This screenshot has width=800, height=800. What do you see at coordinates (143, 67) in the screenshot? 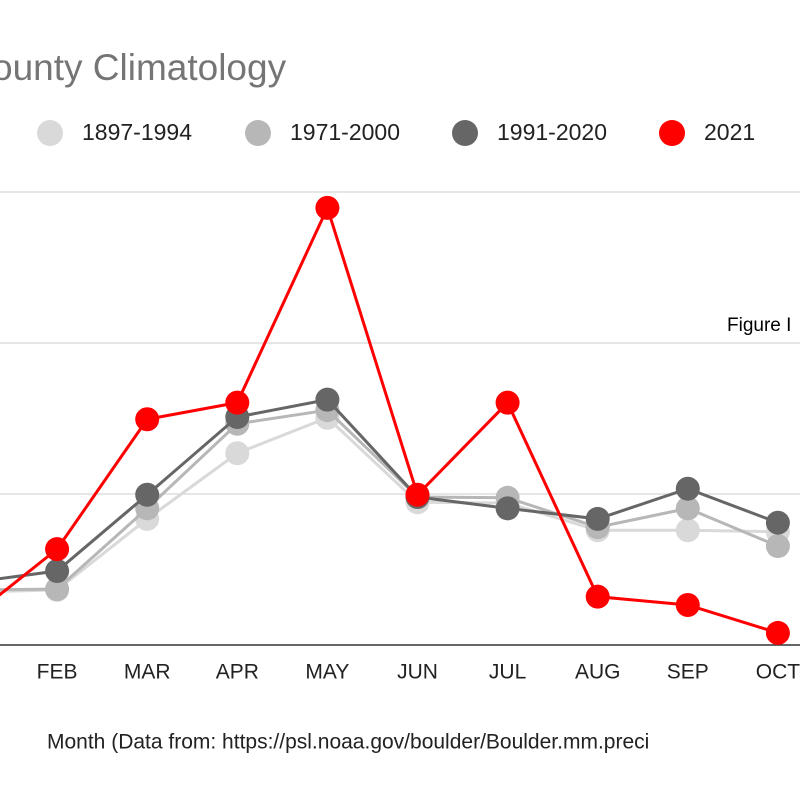
I see `chart-title: ounty Climatology` at bounding box center [143, 67].